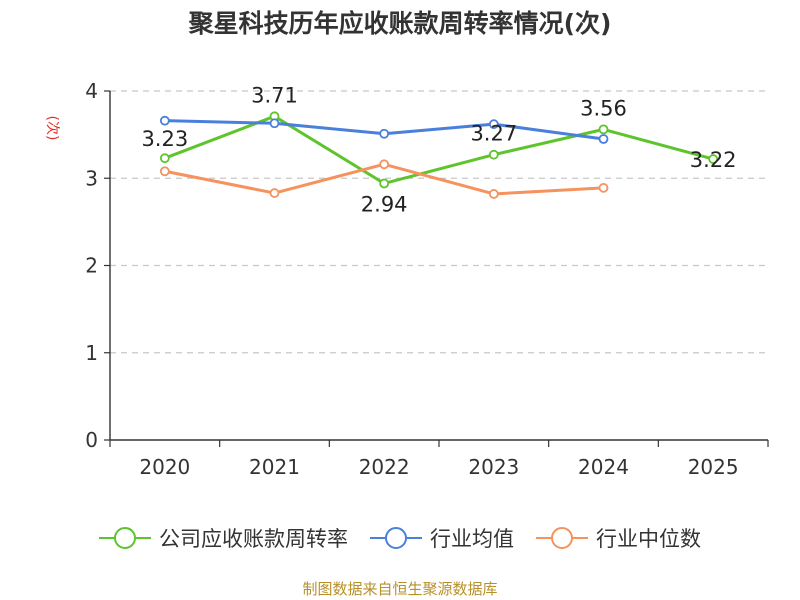  Describe the element at coordinates (472, 539) in the screenshot. I see `legend-label: 行业均值` at that location.